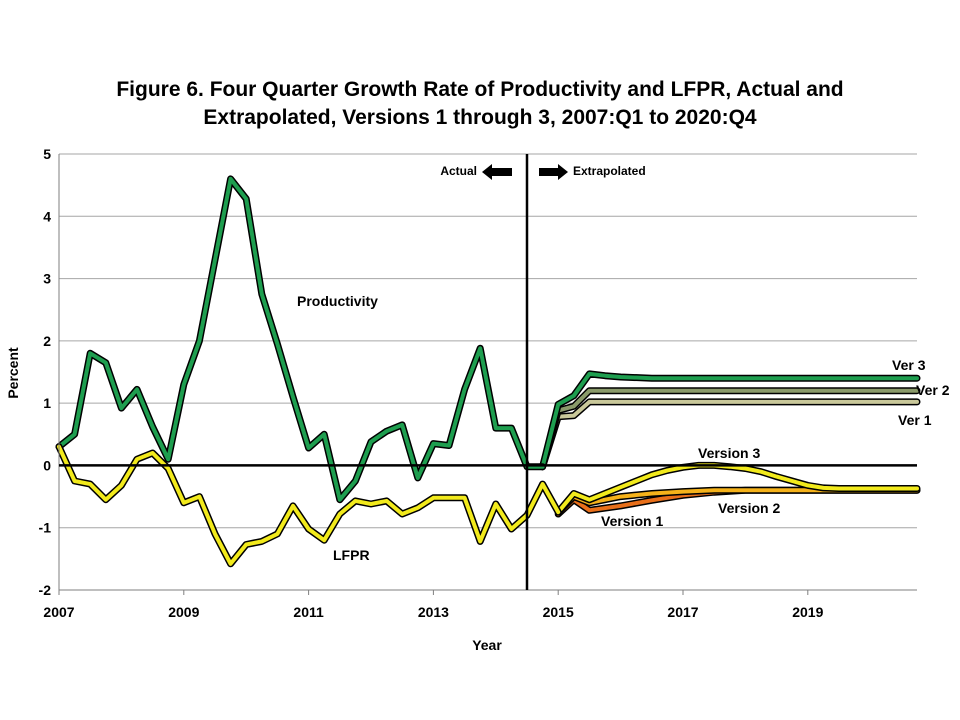 The image size is (960, 720). What do you see at coordinates (729, 453) in the screenshot?
I see `version3-label: Version 3` at bounding box center [729, 453].